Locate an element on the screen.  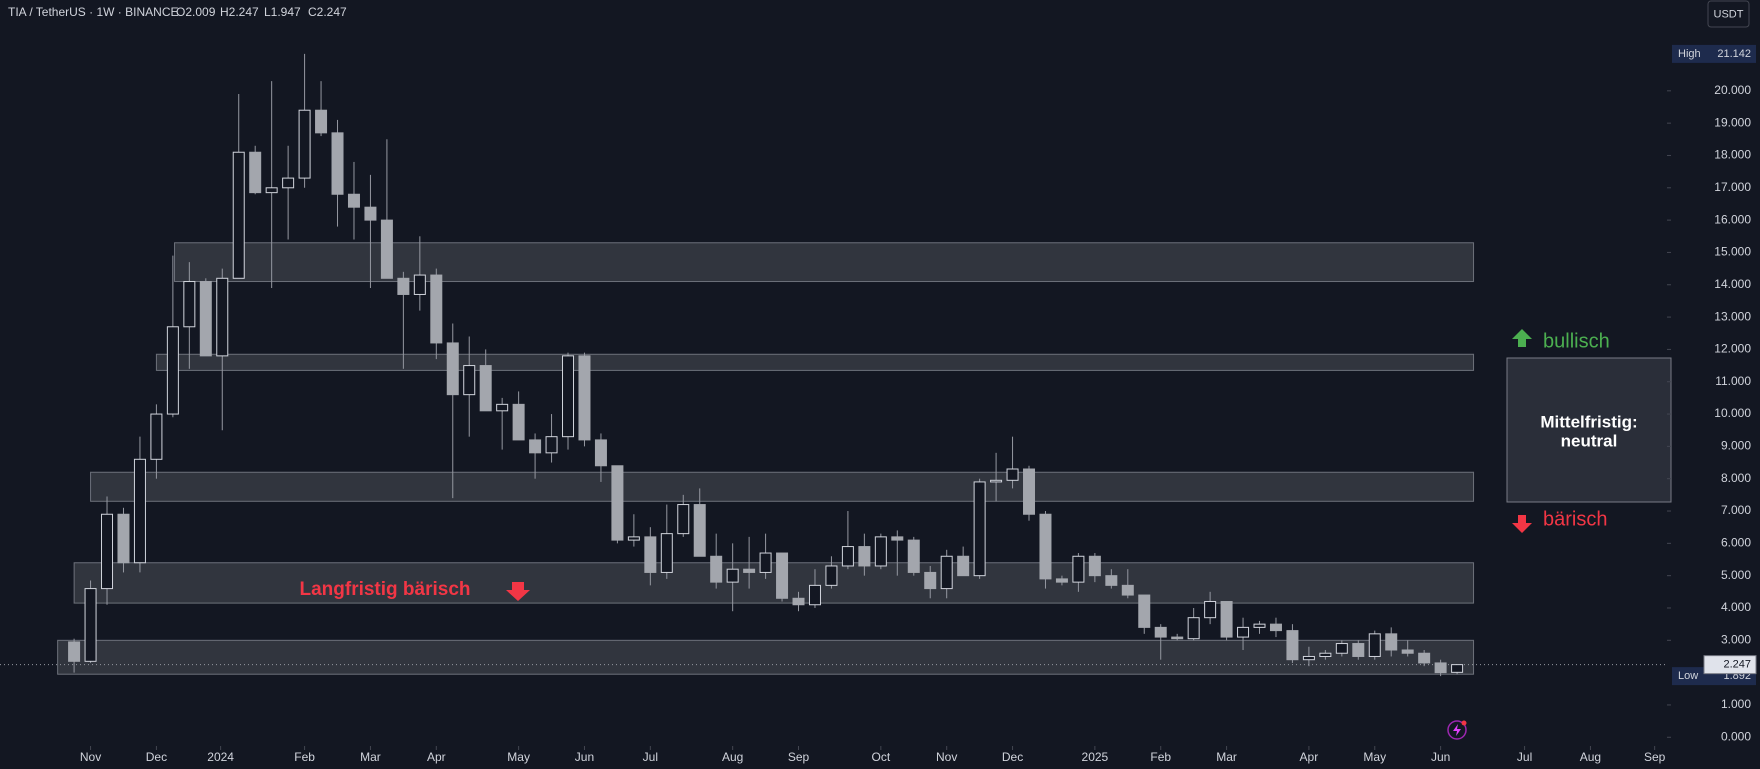
y-tick-label: 9.000 is located at coordinates (1736, 446).